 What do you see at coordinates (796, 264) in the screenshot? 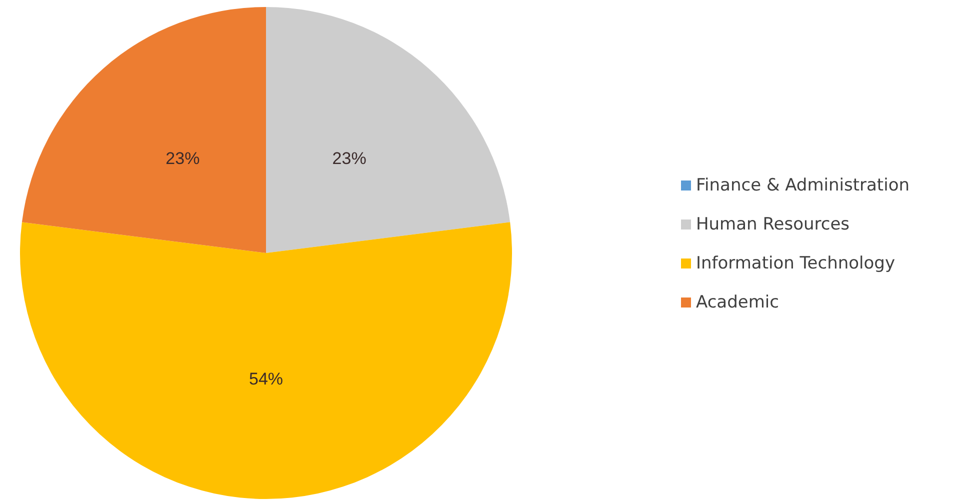
I see `legend-label: Information Technology` at bounding box center [796, 264].